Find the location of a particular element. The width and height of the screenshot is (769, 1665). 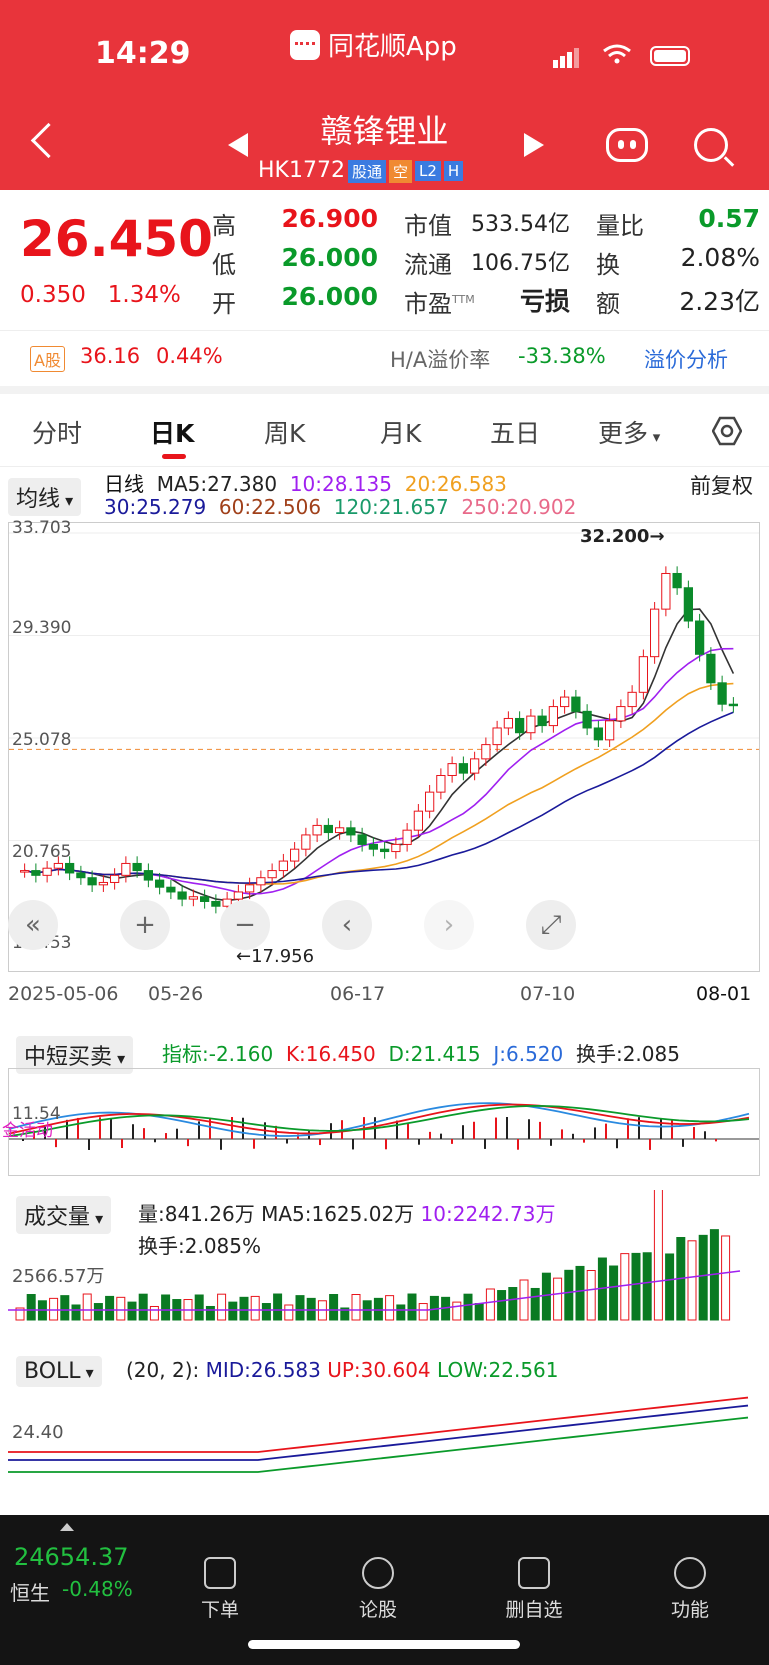

signal-icon is located at coordinates (567, 58).